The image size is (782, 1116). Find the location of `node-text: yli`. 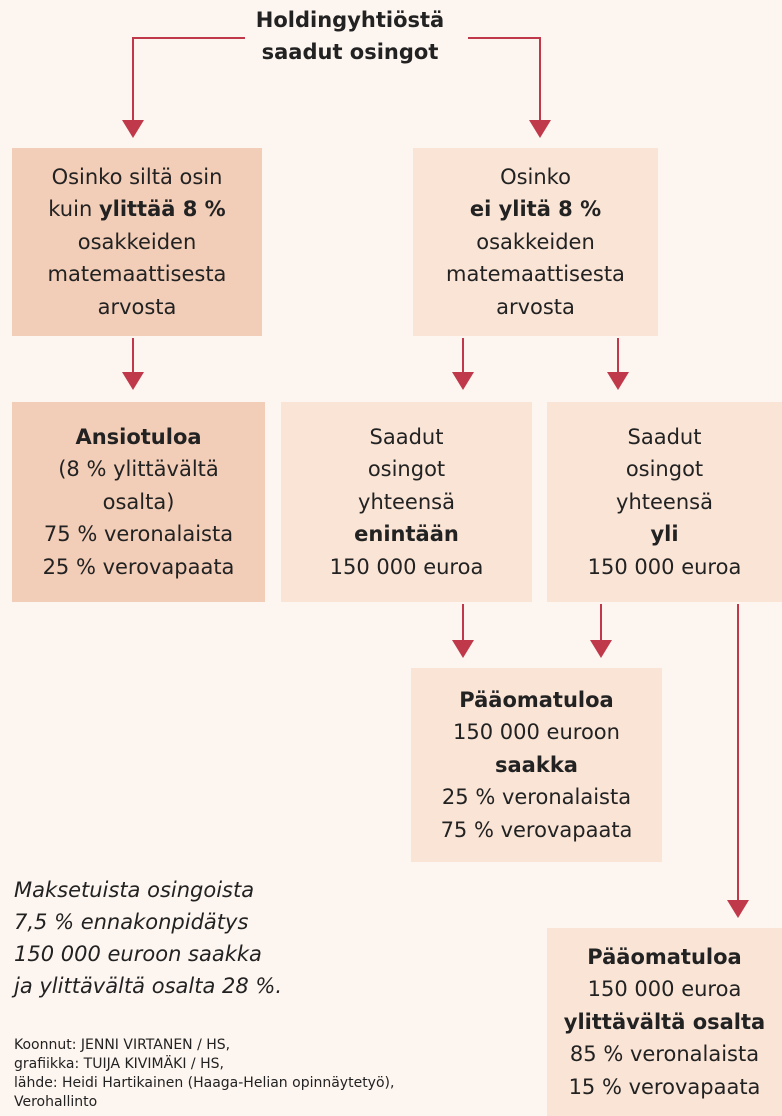

node-text: yli is located at coordinates (664, 534).